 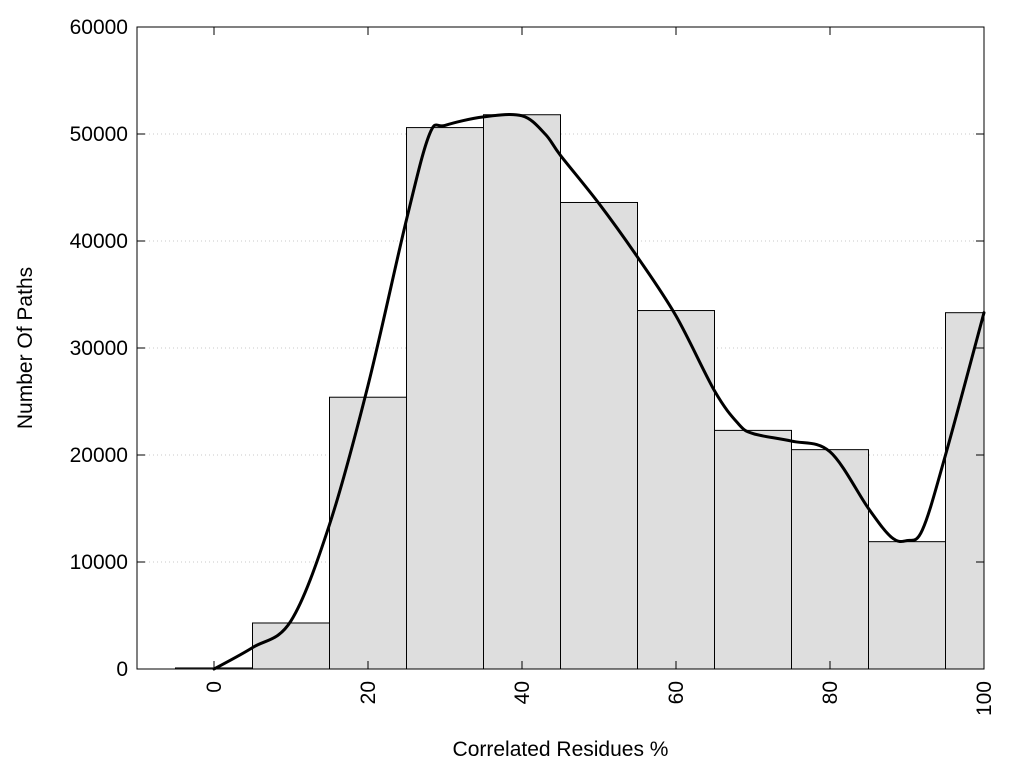 I want to click on x-tick-label: 0, so click(x=214, y=687).